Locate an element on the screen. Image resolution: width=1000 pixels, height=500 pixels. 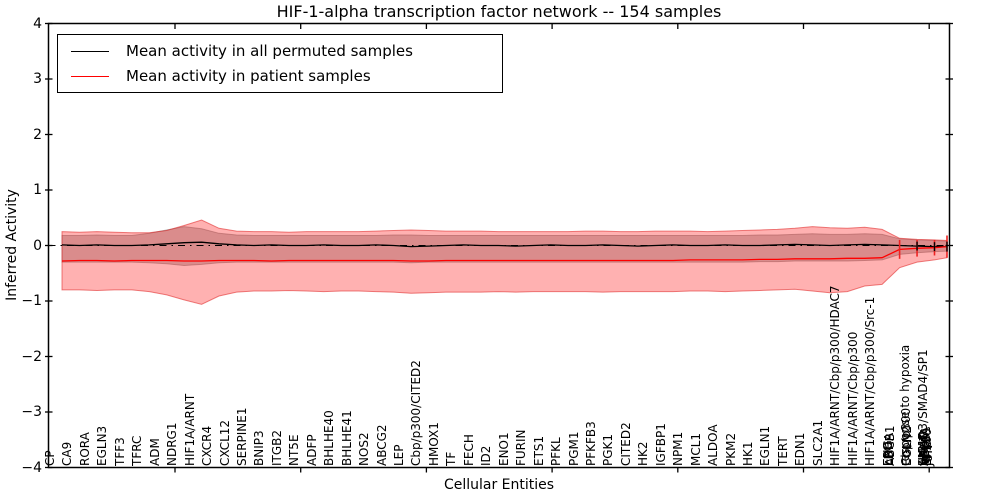
x-tick-label: EGLN3 is located at coordinates (102, 445).